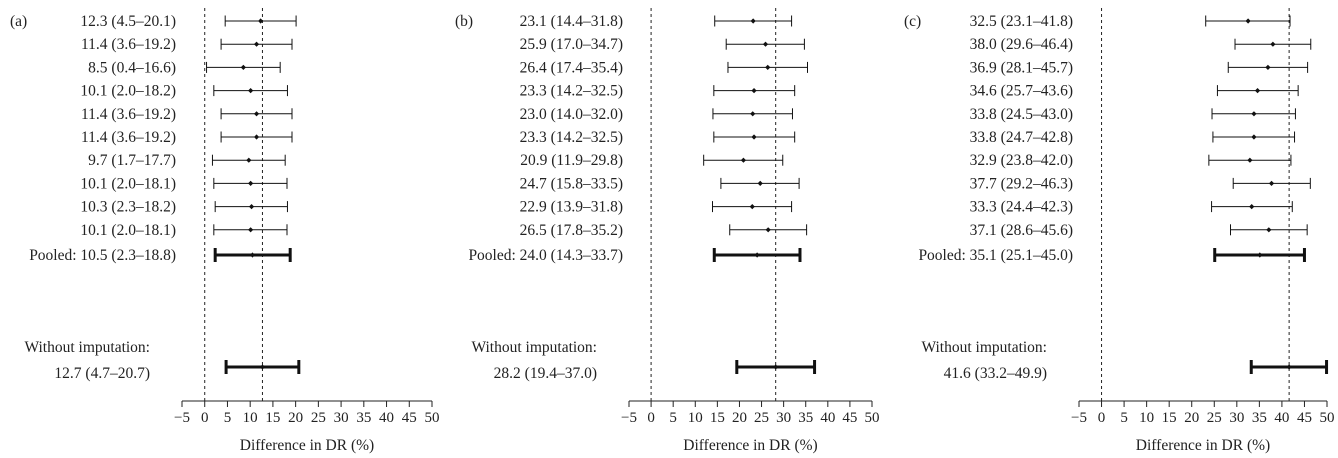 The width and height of the screenshot is (1338, 458). What do you see at coordinates (783, 418) in the screenshot?
I see `x-tick-label: 30` at bounding box center [783, 418].